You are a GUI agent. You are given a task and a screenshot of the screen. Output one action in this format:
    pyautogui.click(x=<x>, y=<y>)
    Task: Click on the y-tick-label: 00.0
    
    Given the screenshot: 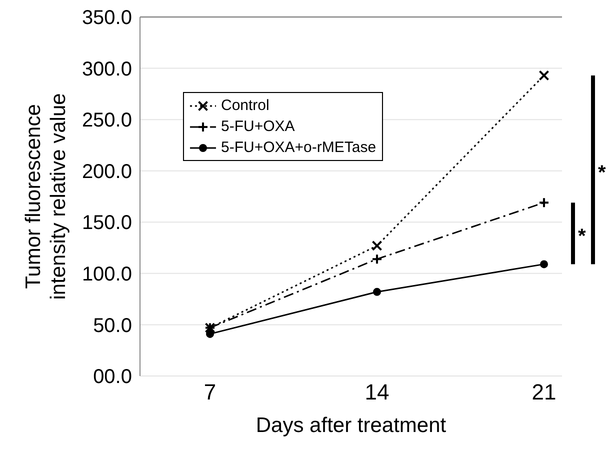 What is the action you would take?
    pyautogui.click(x=112, y=377)
    